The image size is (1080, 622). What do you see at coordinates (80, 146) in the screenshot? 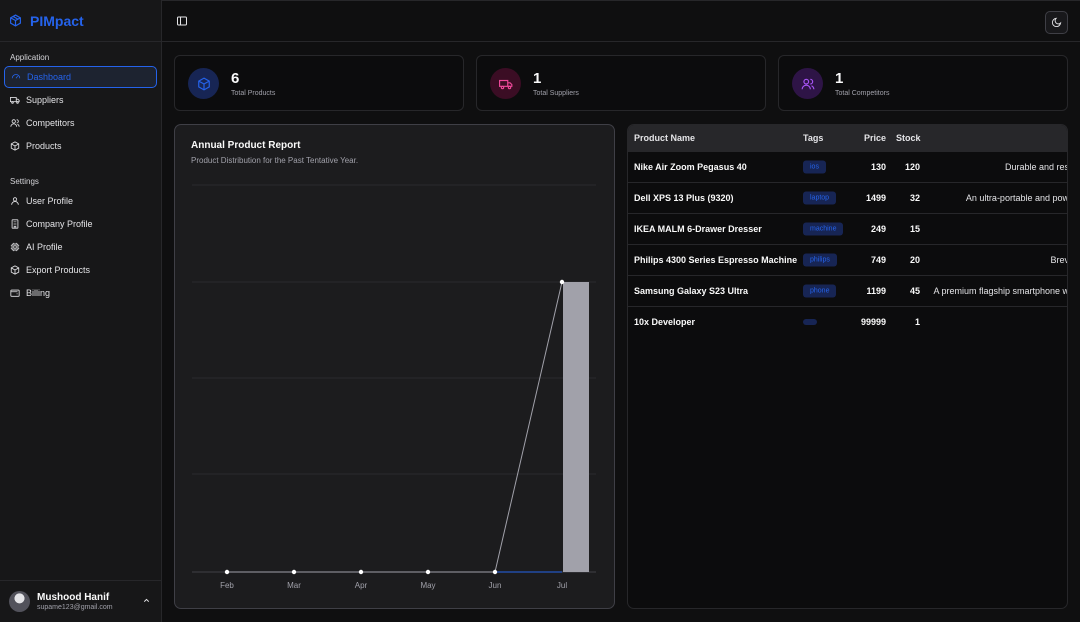
I see `sidebar-item-products: Products` at bounding box center [80, 146].